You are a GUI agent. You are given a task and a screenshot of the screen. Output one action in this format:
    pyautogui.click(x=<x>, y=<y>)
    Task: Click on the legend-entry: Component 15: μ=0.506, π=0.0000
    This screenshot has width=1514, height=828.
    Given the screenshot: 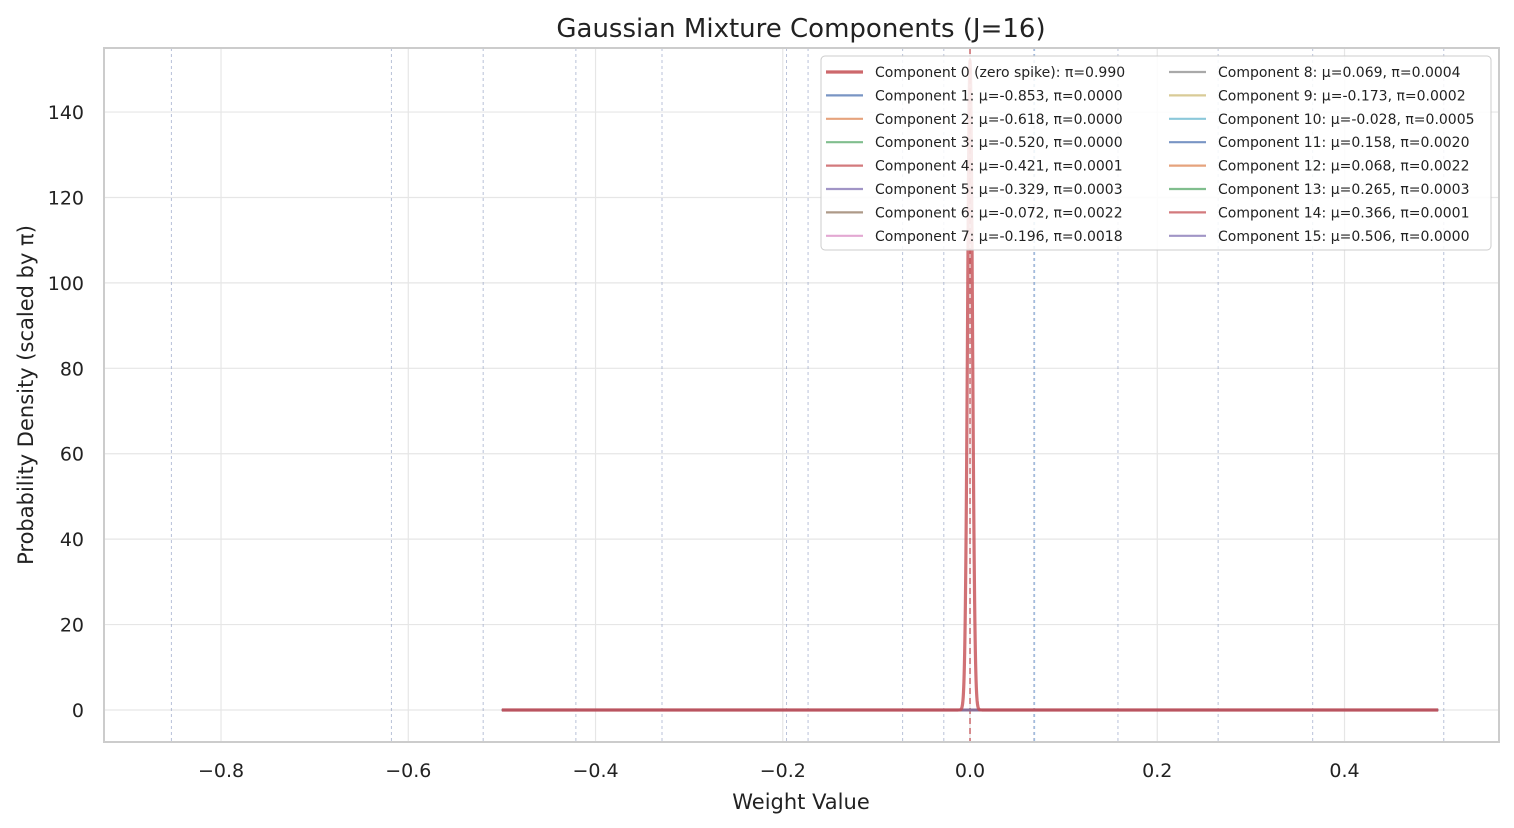 What is the action you would take?
    pyautogui.click(x=1343, y=237)
    